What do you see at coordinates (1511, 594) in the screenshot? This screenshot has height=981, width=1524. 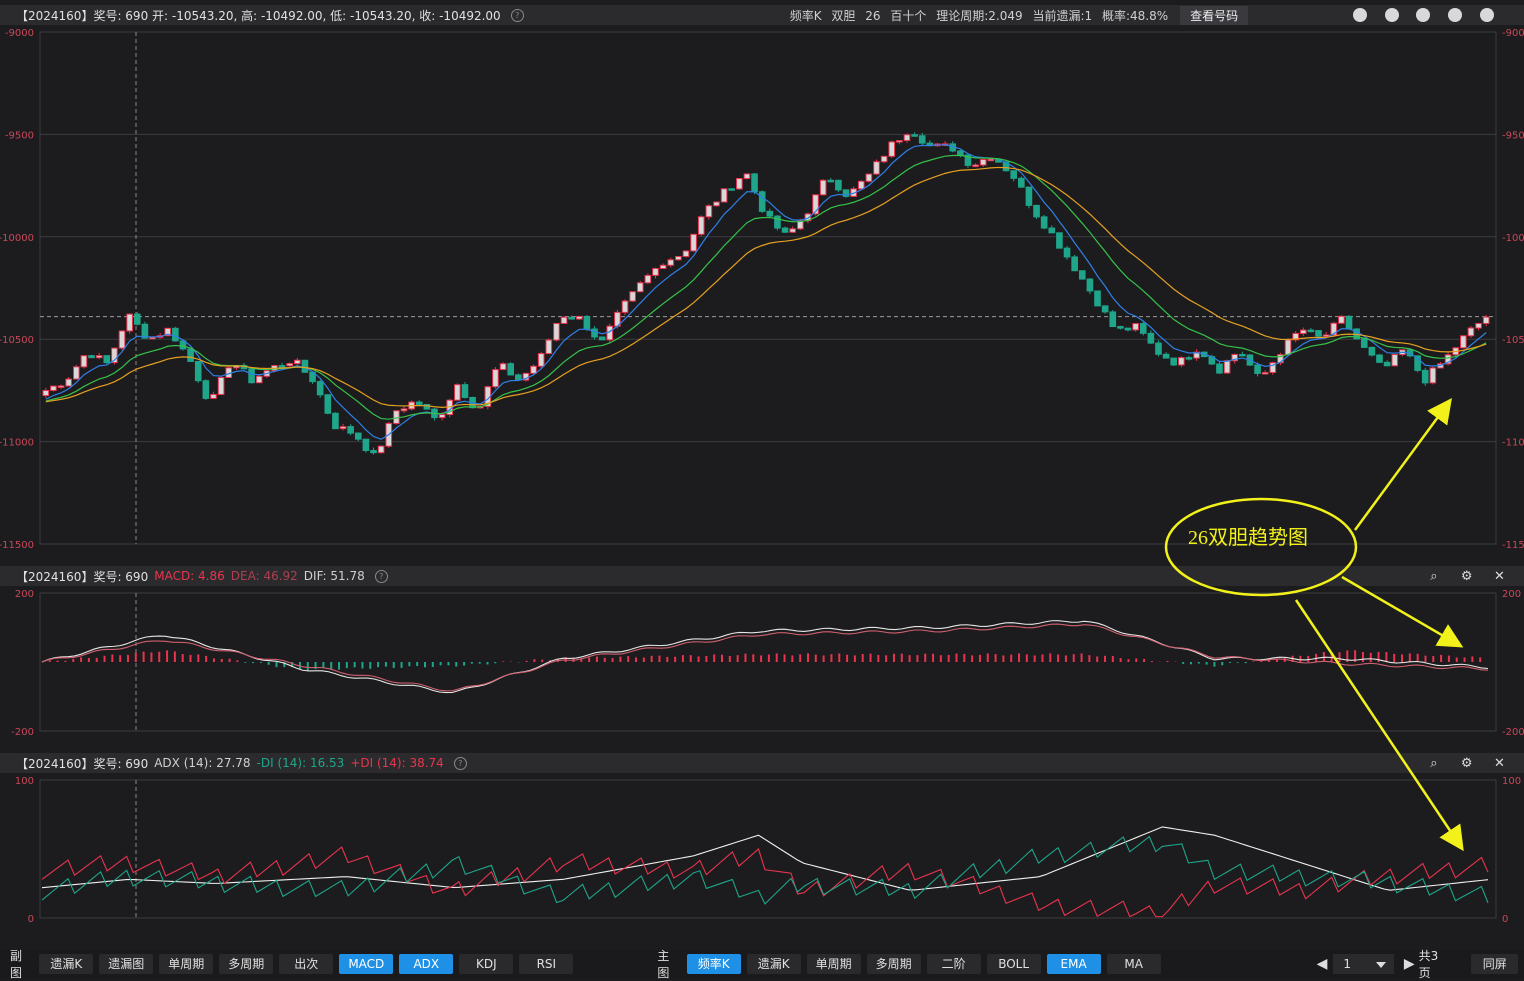 I see `y-tick-label-right: 200` at bounding box center [1511, 594].